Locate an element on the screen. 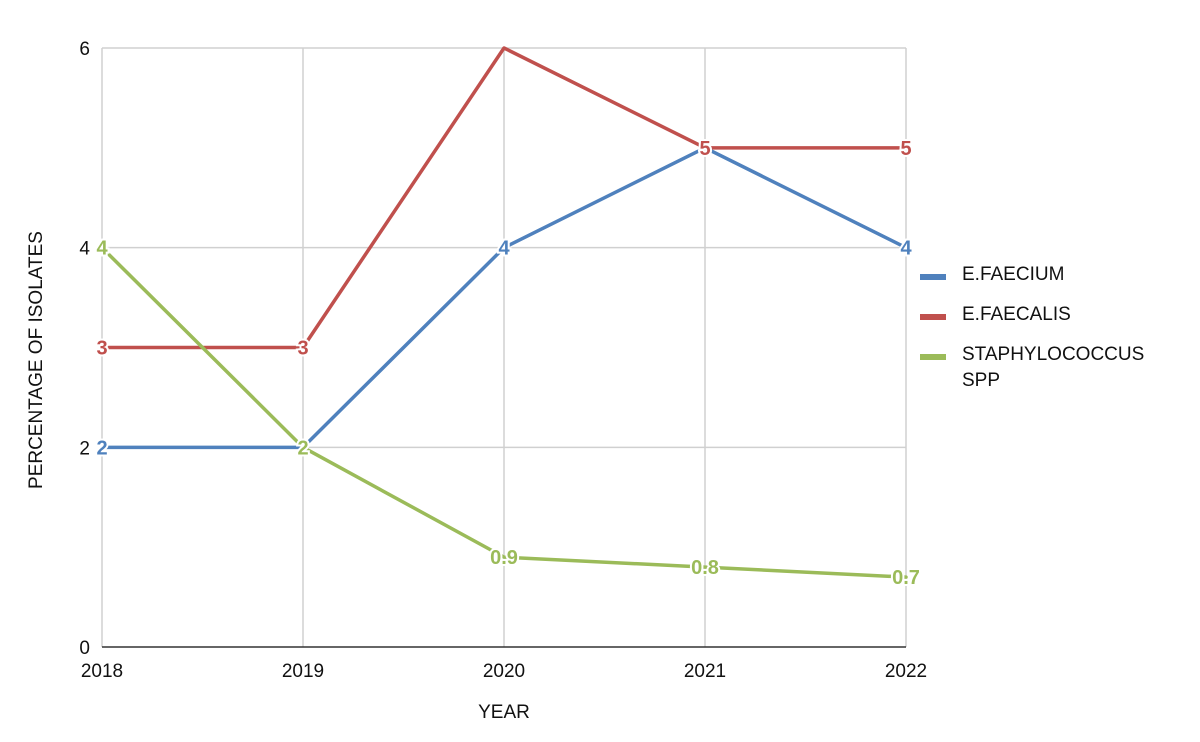  x-axis-title: YEAR is located at coordinates (504, 712).